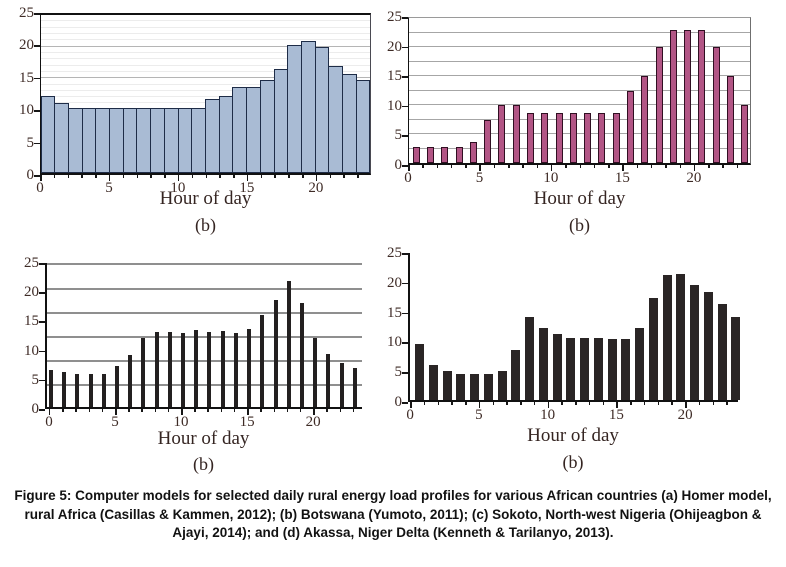 This screenshot has width=786, height=567. What do you see at coordinates (30, 142) in the screenshot?
I see `y-tick-label-5: 5` at bounding box center [30, 142].